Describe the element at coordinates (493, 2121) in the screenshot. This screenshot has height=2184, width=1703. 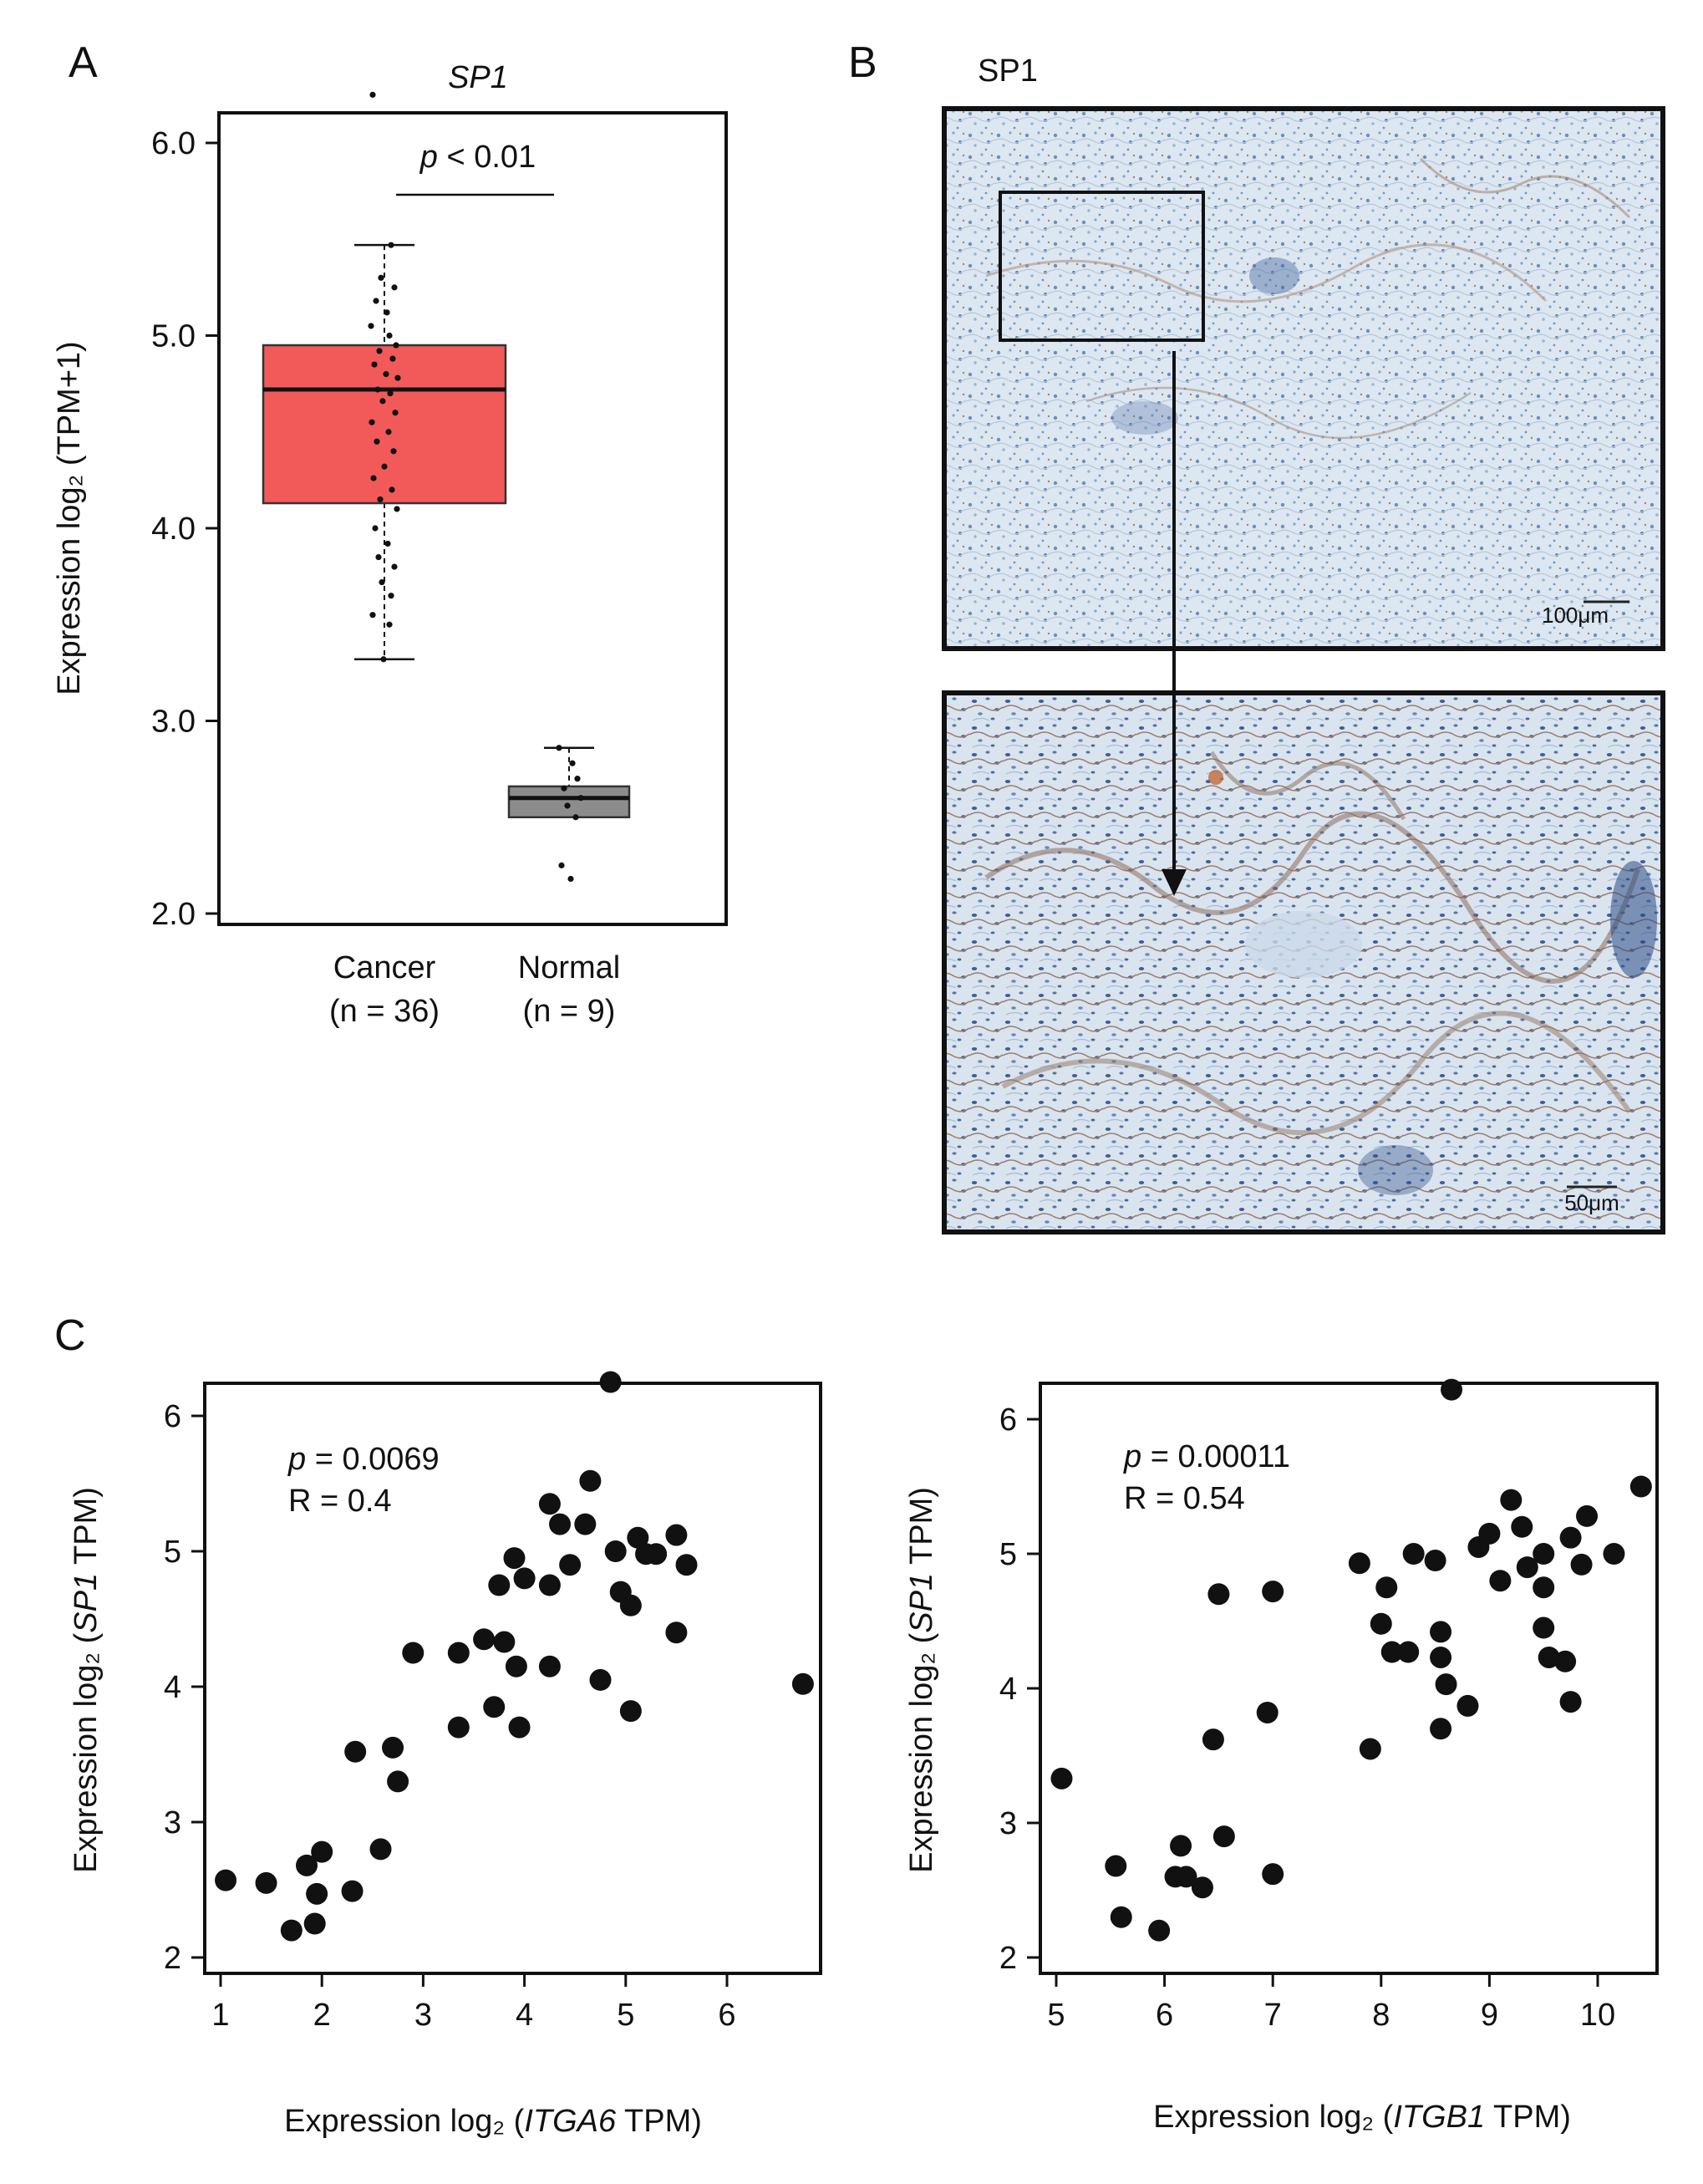
I see `scatter-left-xlabel: Expression log₂ (ITGA6 TPM)` at that location.